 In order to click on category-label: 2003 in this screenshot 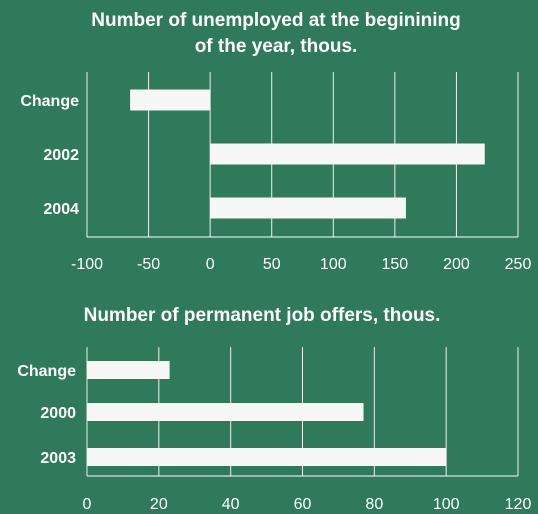, I will do `click(58, 458)`.